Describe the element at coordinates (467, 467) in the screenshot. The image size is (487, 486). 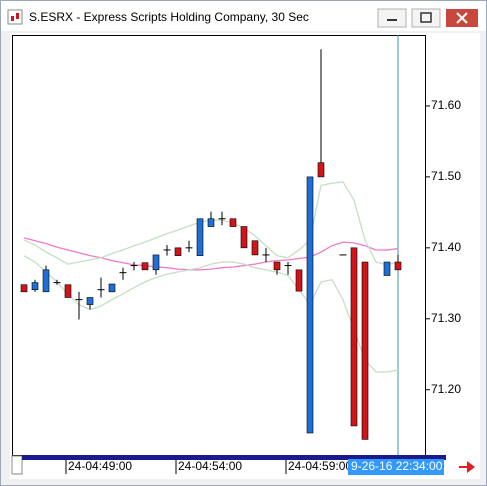
I see `scroll-right-arrow` at that location.